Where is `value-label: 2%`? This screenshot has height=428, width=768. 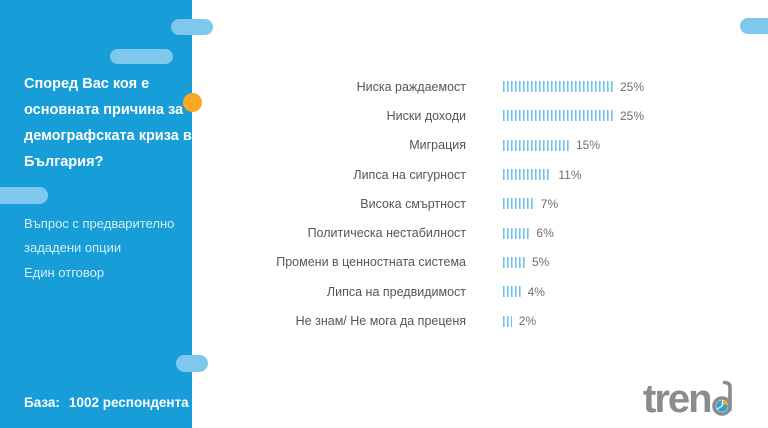
value-label: 2% is located at coordinates (527, 321).